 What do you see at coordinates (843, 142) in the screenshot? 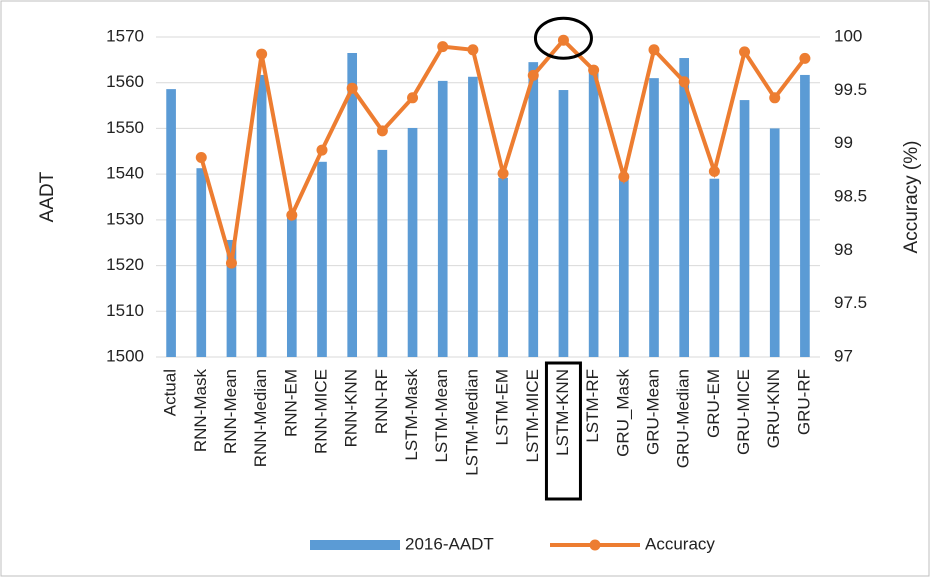
I see `y2-tick-label: 99` at bounding box center [843, 142].